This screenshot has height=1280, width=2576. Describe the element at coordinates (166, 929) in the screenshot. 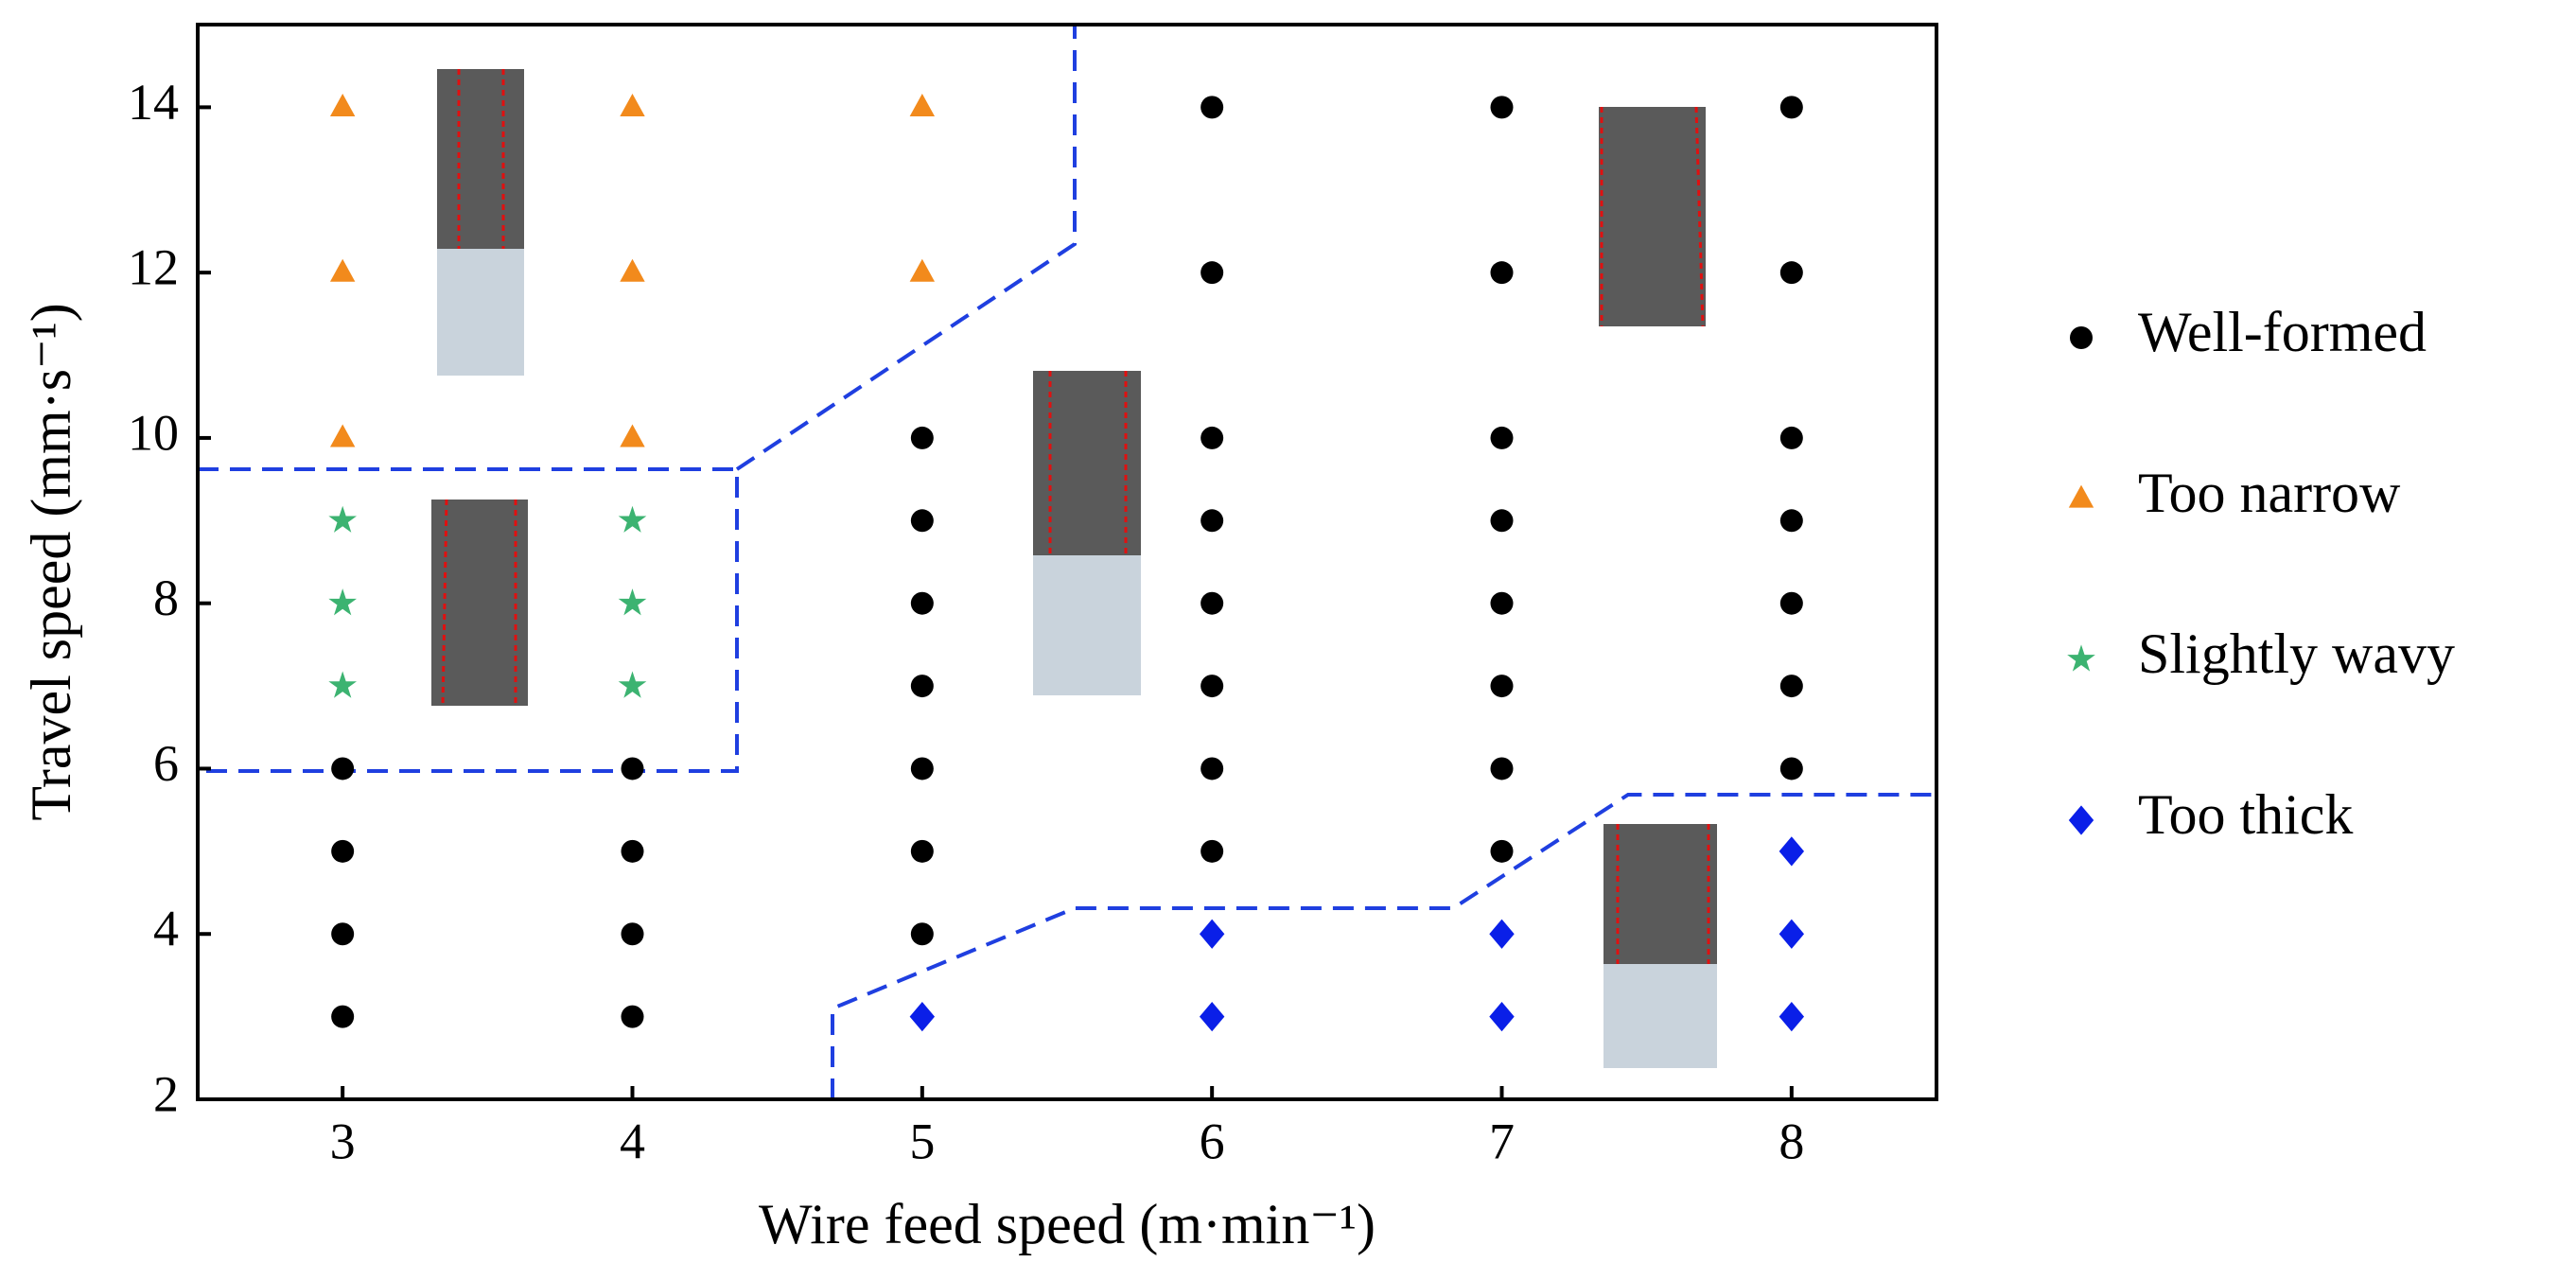

I see `y-tick-label: 4` at that location.